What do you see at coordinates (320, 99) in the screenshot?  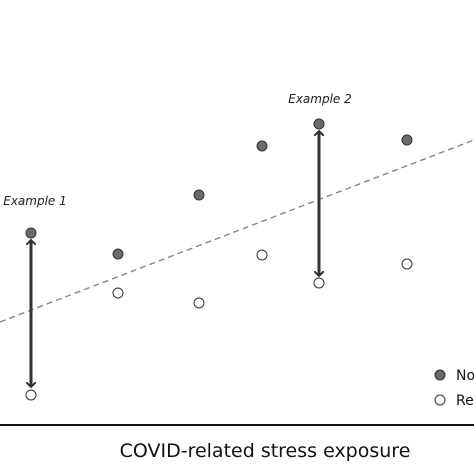 I see `annotation-label-2: Example 2` at bounding box center [320, 99].